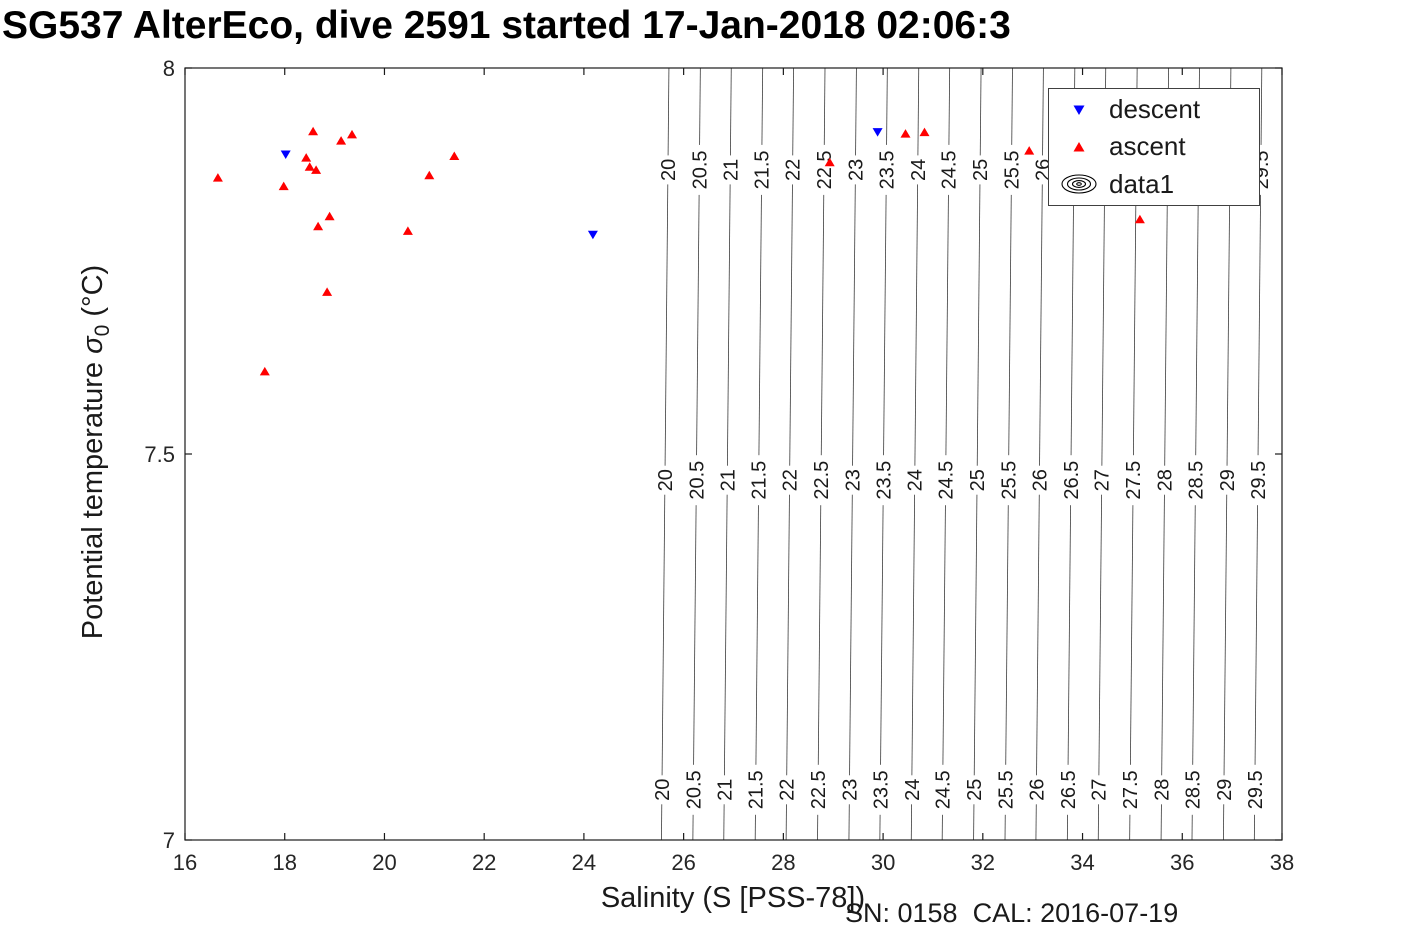  What do you see at coordinates (1155, 109) in the screenshot?
I see `legend-label-descent: descent` at bounding box center [1155, 109].